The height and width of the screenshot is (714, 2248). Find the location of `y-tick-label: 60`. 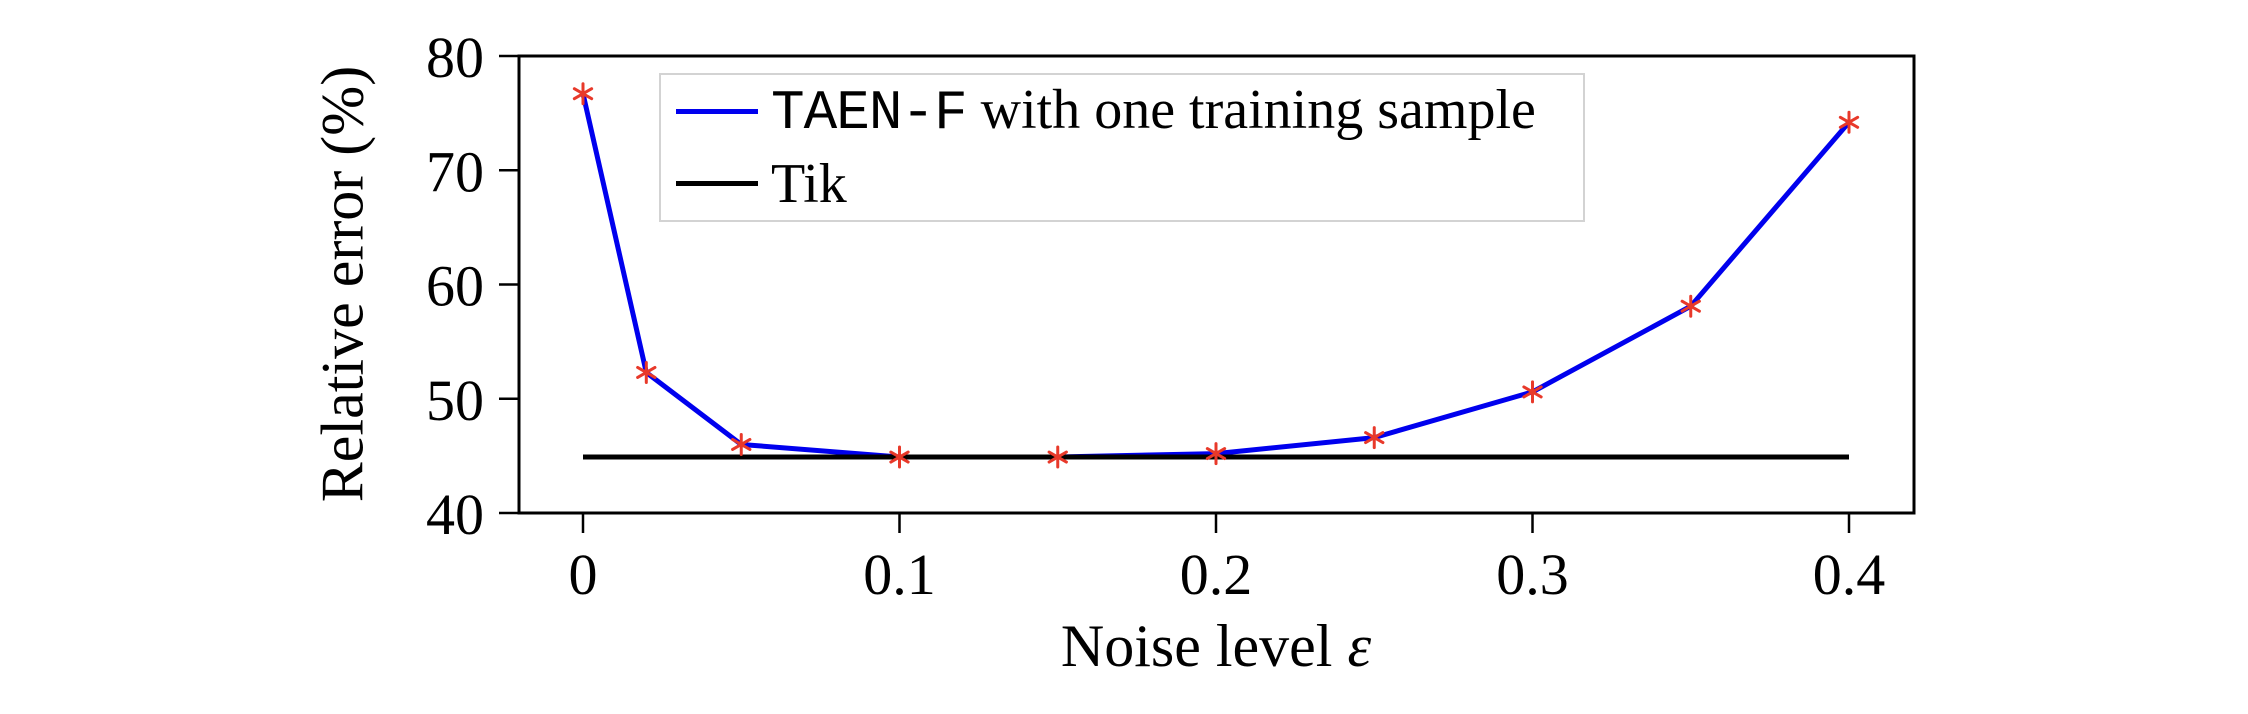

y-tick-label: 60 is located at coordinates (455, 286).